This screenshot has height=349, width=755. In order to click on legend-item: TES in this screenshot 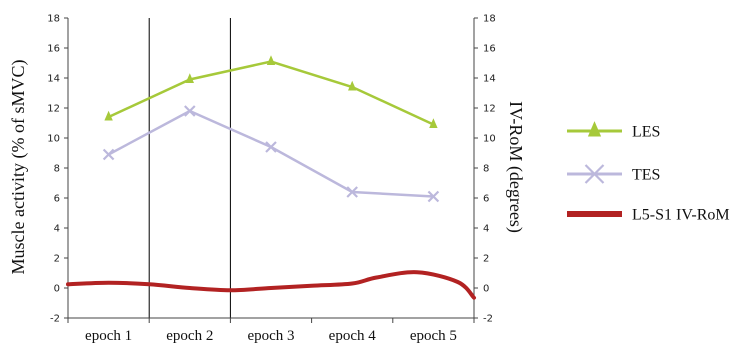, I will do `click(613, 174)`.